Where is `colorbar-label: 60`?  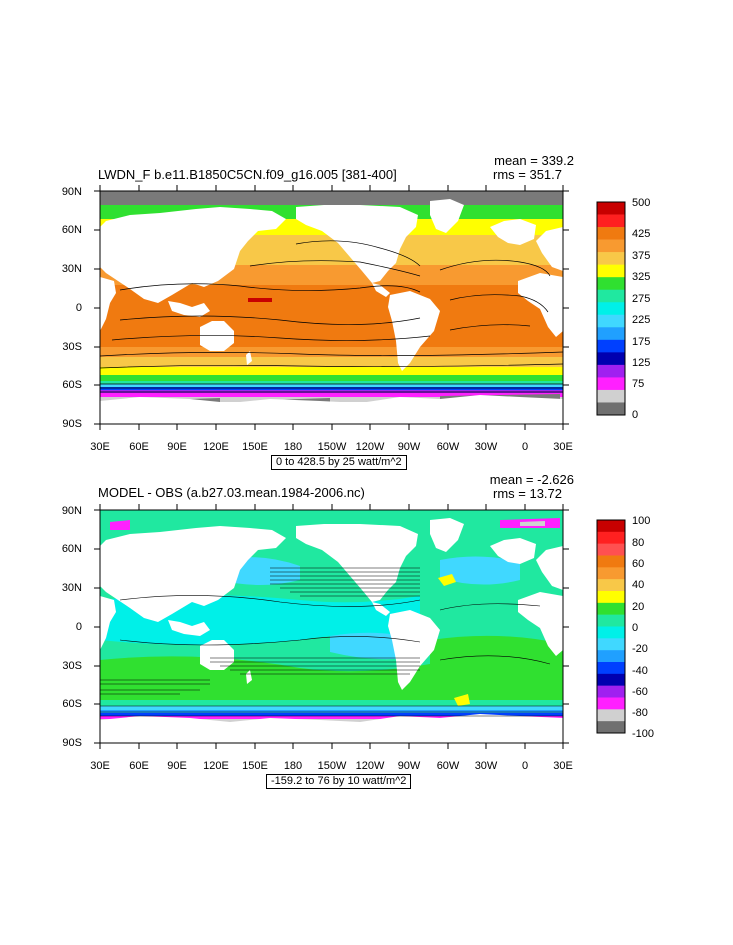
colorbar-label: 60 is located at coordinates (638, 564).